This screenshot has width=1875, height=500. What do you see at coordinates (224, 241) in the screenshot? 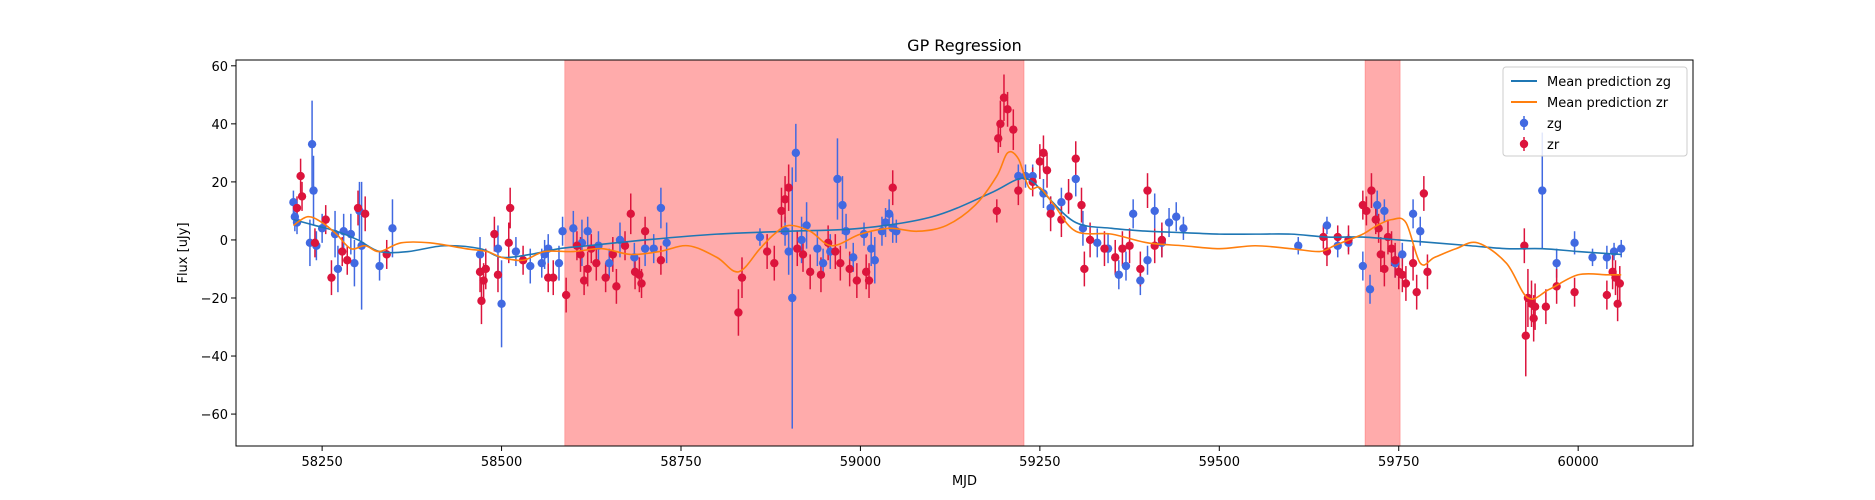
I see `y-tick-label: 0` at bounding box center [224, 241].